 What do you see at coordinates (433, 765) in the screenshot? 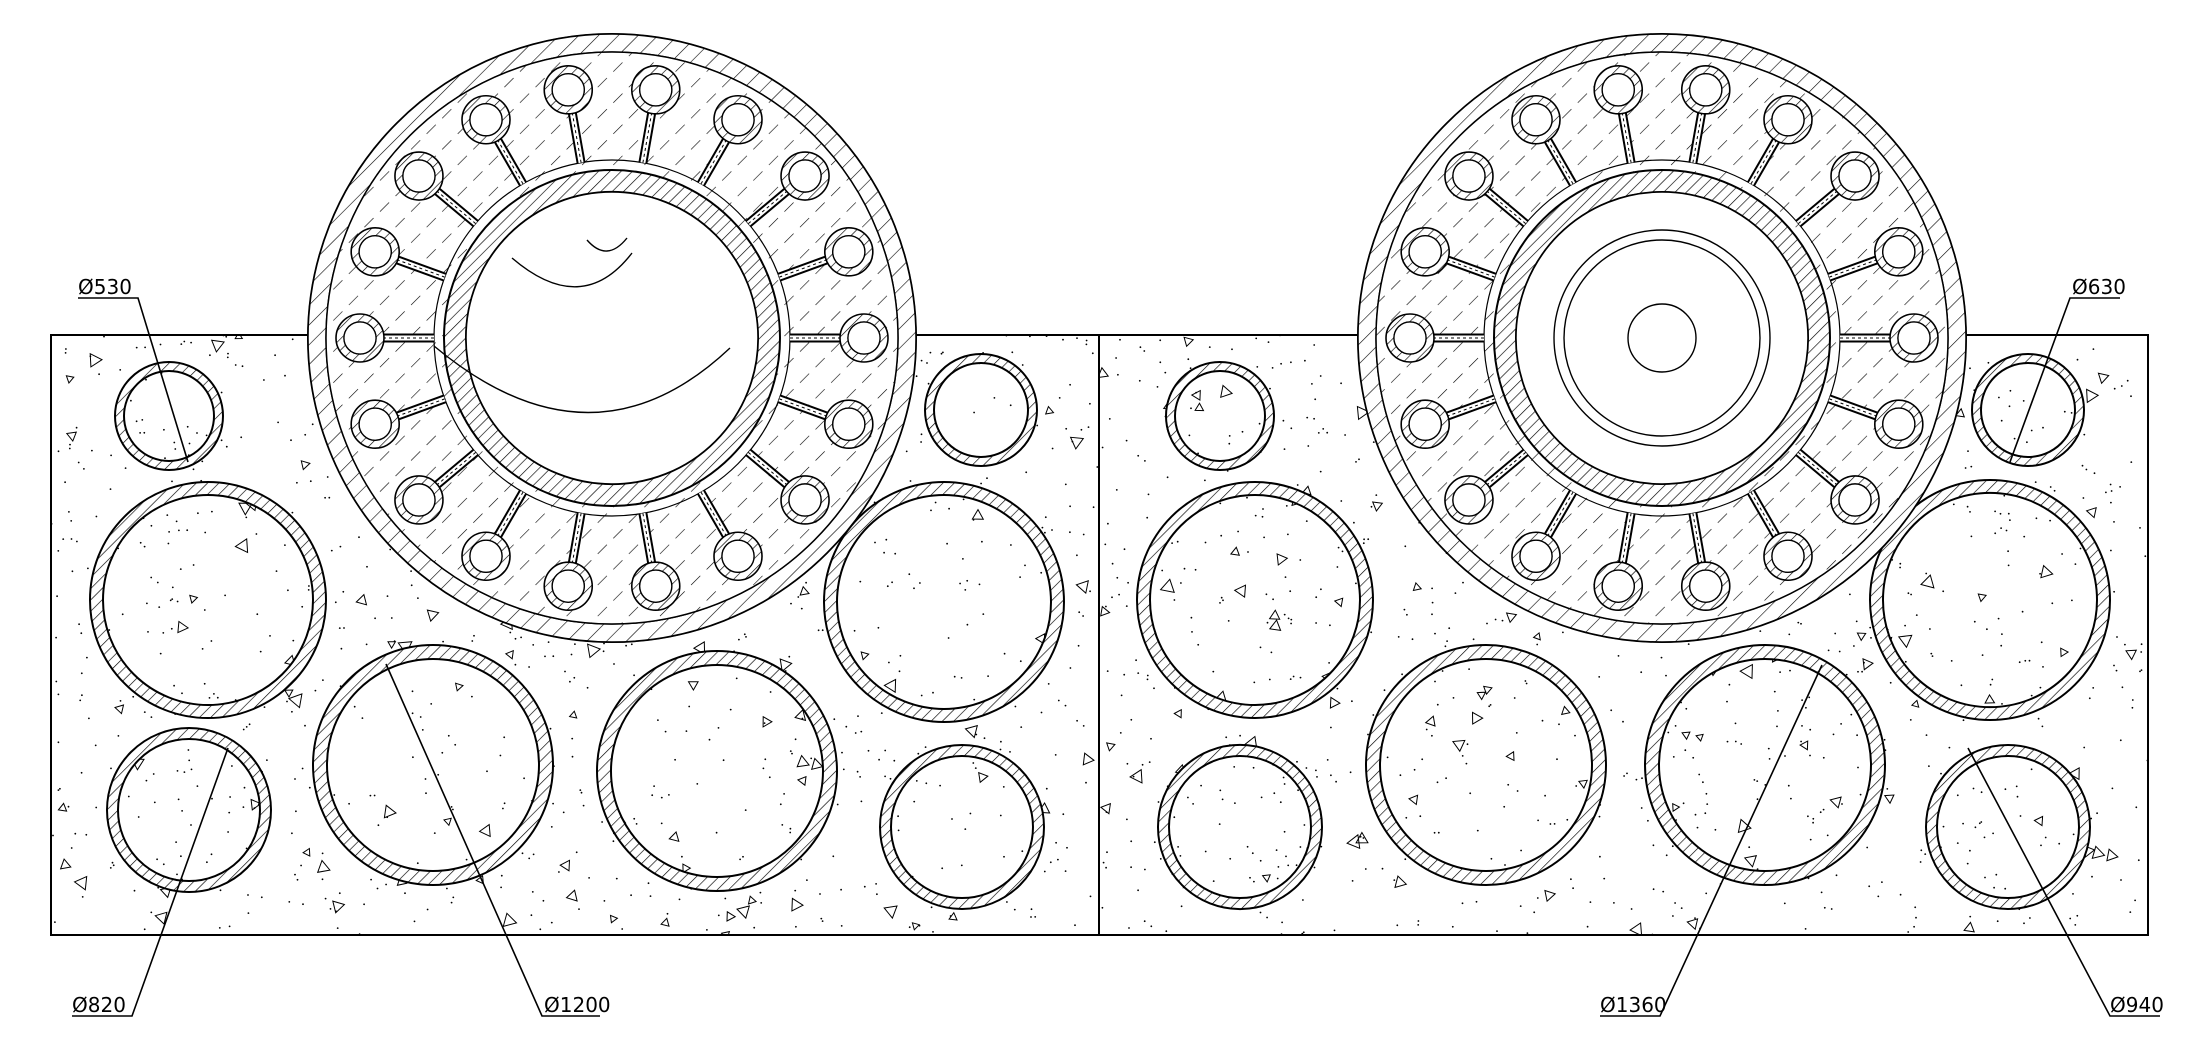
I see `pipe-d1200-left` at bounding box center [433, 765].